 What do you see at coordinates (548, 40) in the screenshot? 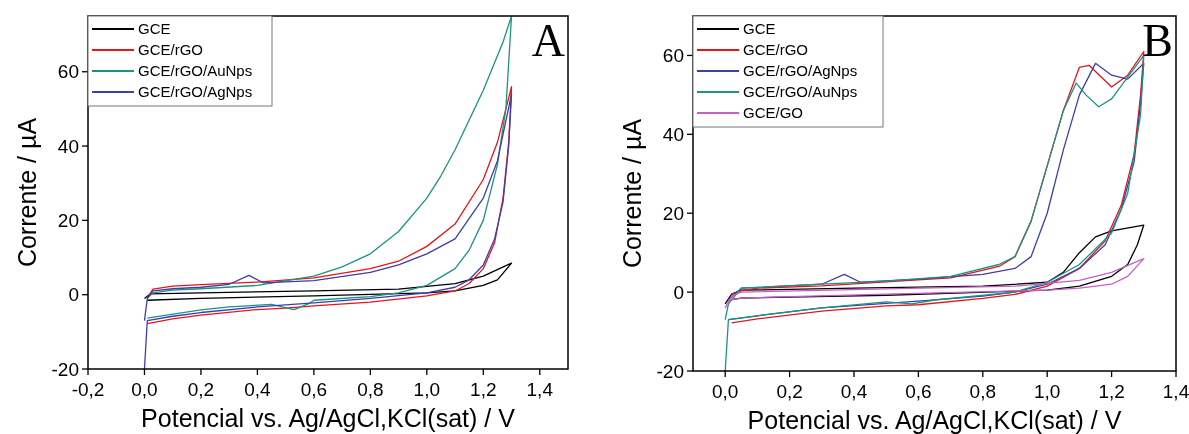
I see `chart-title: A` at bounding box center [548, 40].